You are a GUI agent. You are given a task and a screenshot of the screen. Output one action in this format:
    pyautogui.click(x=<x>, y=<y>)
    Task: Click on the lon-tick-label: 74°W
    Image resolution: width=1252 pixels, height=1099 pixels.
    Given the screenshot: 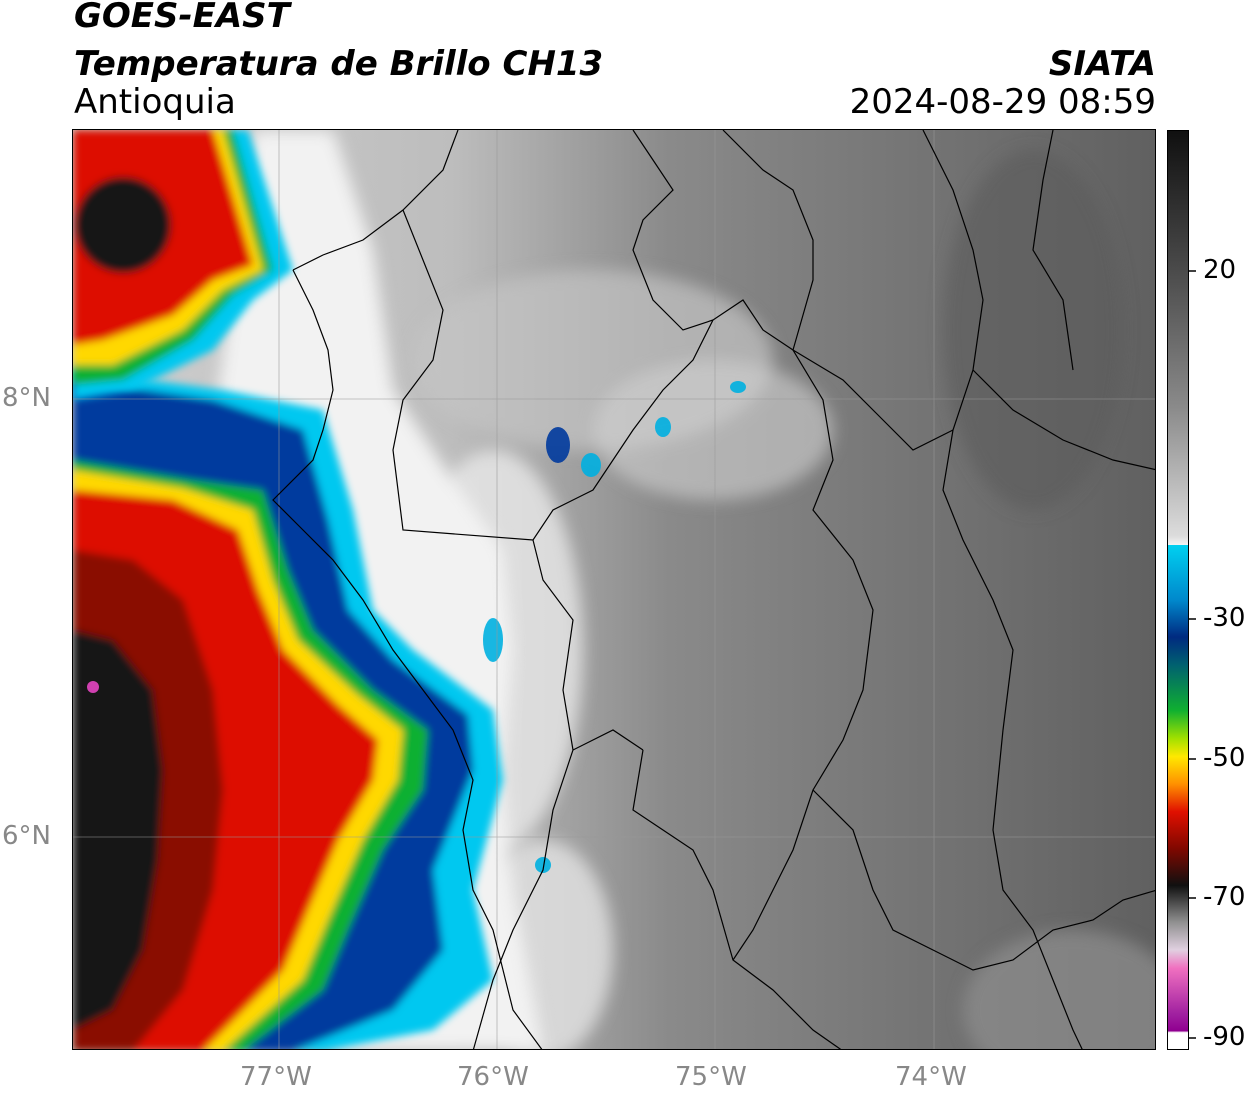 What is the action you would take?
    pyautogui.click(x=931, y=1077)
    